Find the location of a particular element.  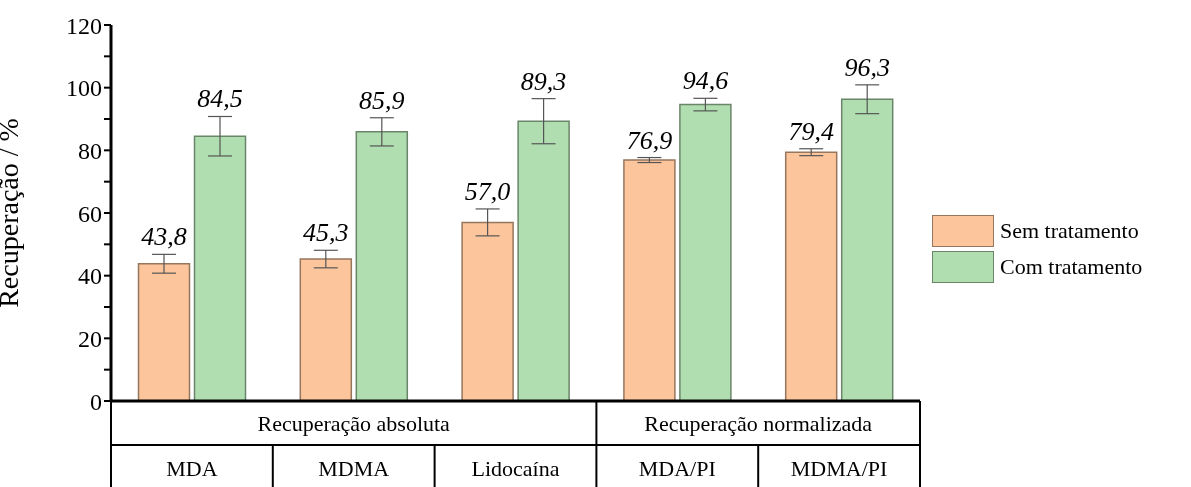

legend-label: Sem tratamento is located at coordinates (1069, 231).